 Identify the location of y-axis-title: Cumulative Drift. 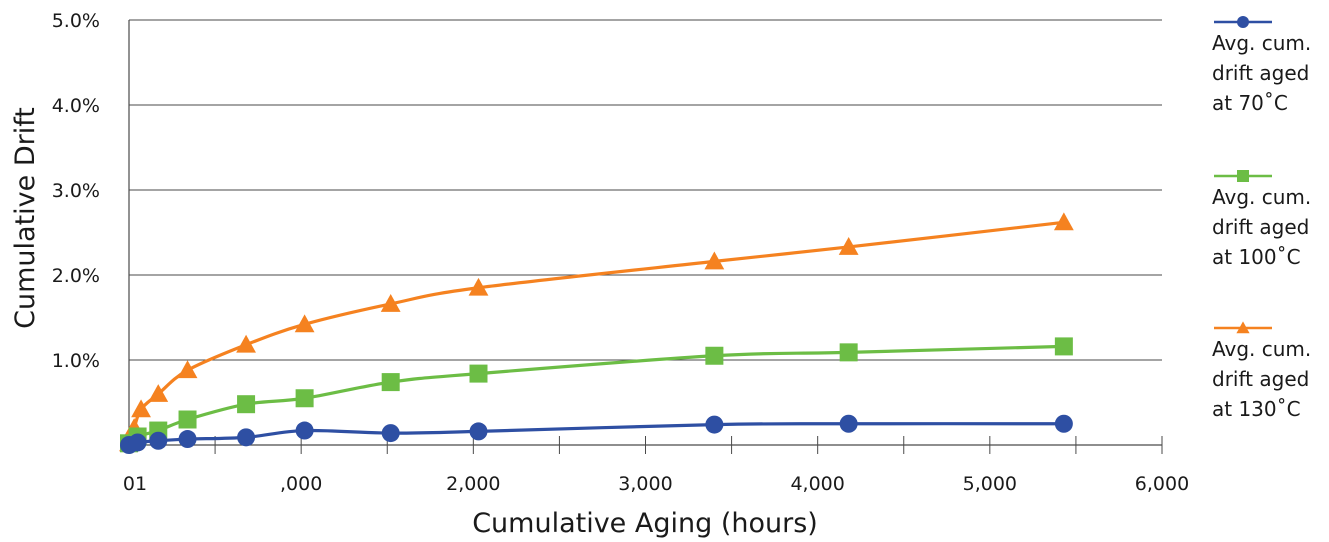
(25, 218).